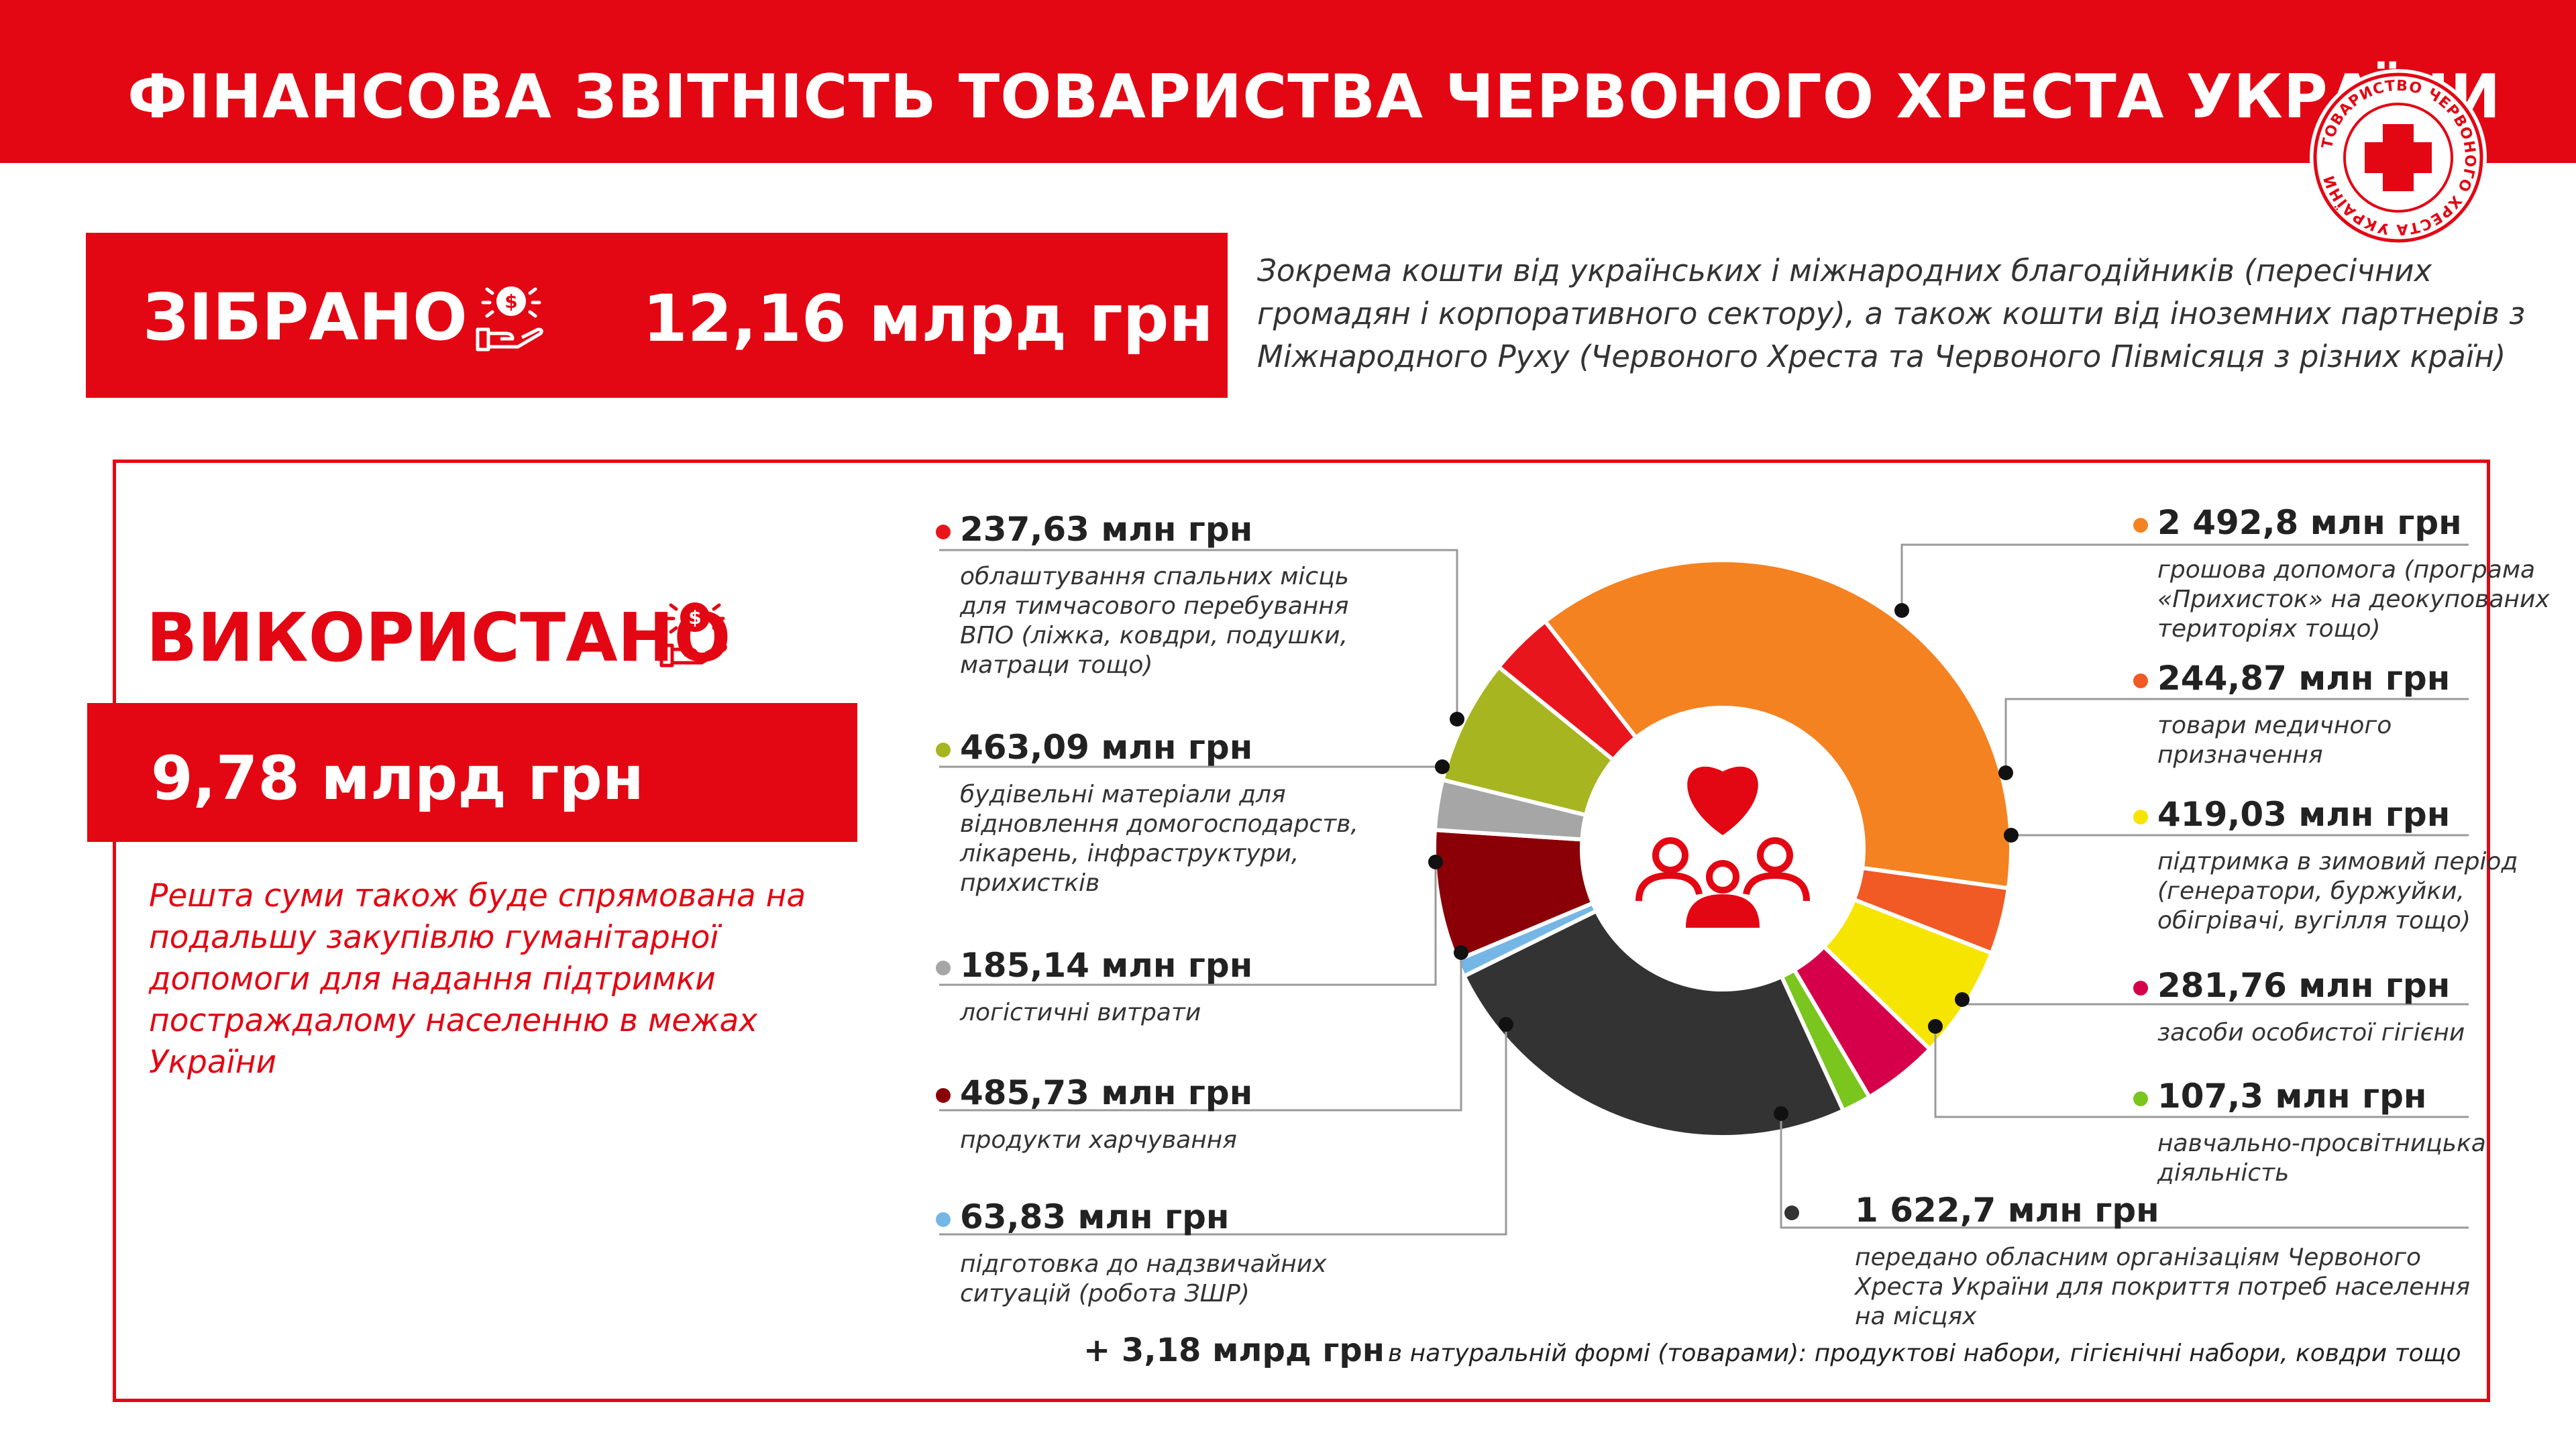 This screenshot has width=2576, height=1449. I want to click on slice-value: 63,83 млн грн, so click(1095, 1216).